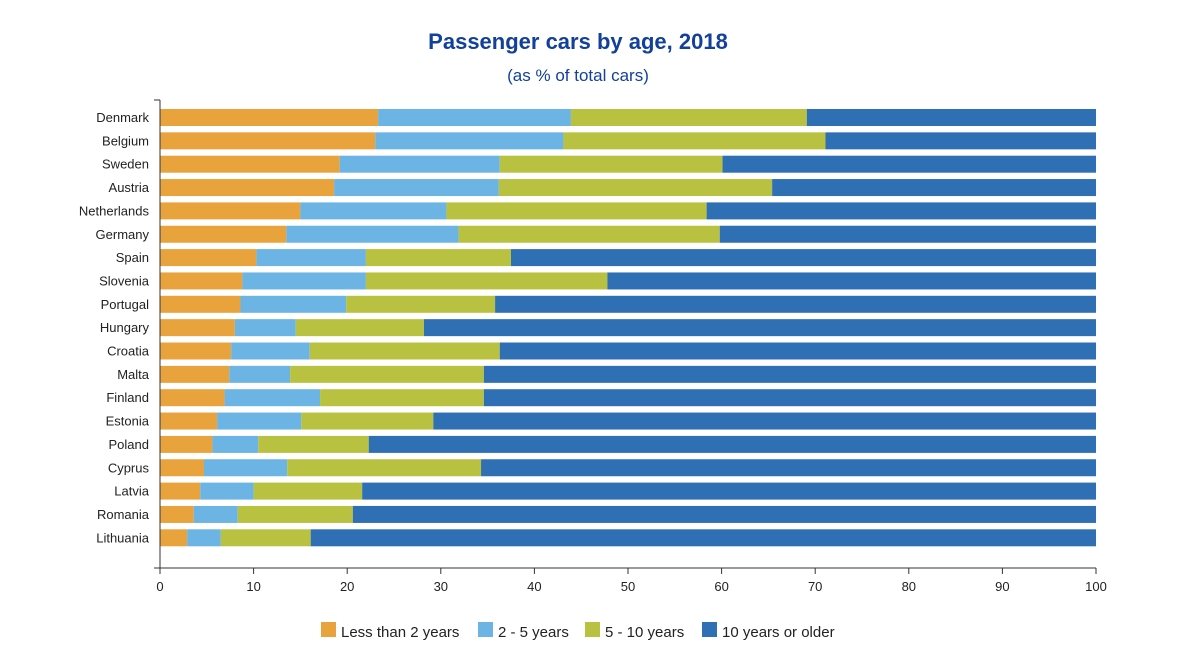  I want to click on category-label: Croatia, so click(128, 351).